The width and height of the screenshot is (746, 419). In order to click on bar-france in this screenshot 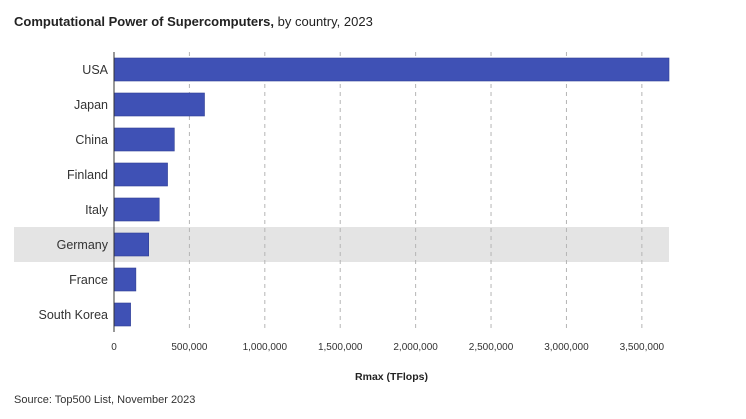, I will do `click(125, 279)`.